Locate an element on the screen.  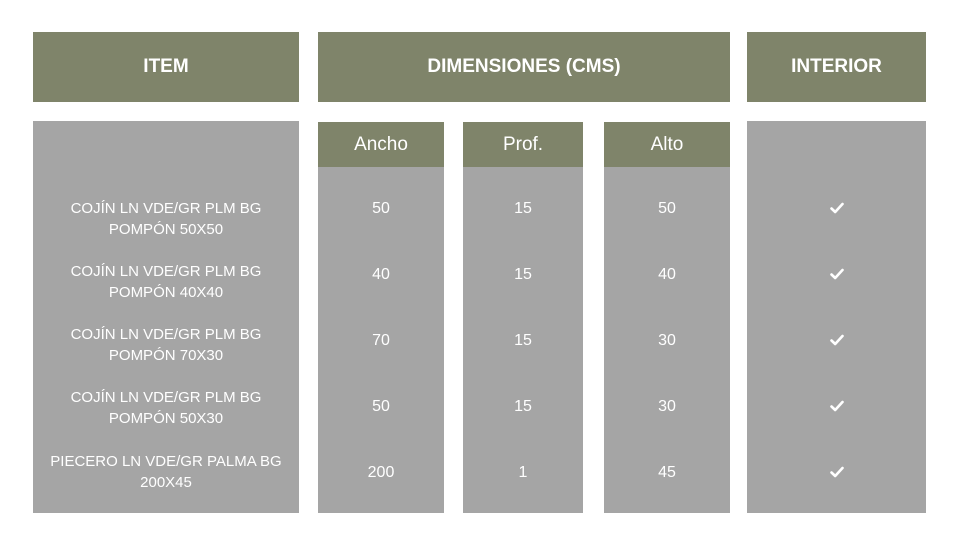
alto-cell: 40 is located at coordinates (667, 274).